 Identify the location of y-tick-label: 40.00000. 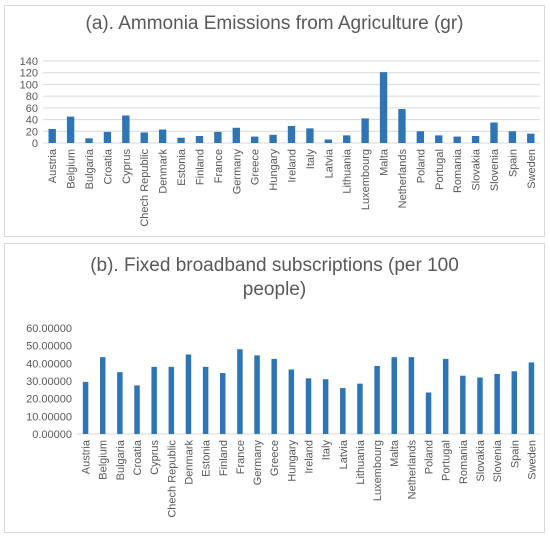
(49, 364).